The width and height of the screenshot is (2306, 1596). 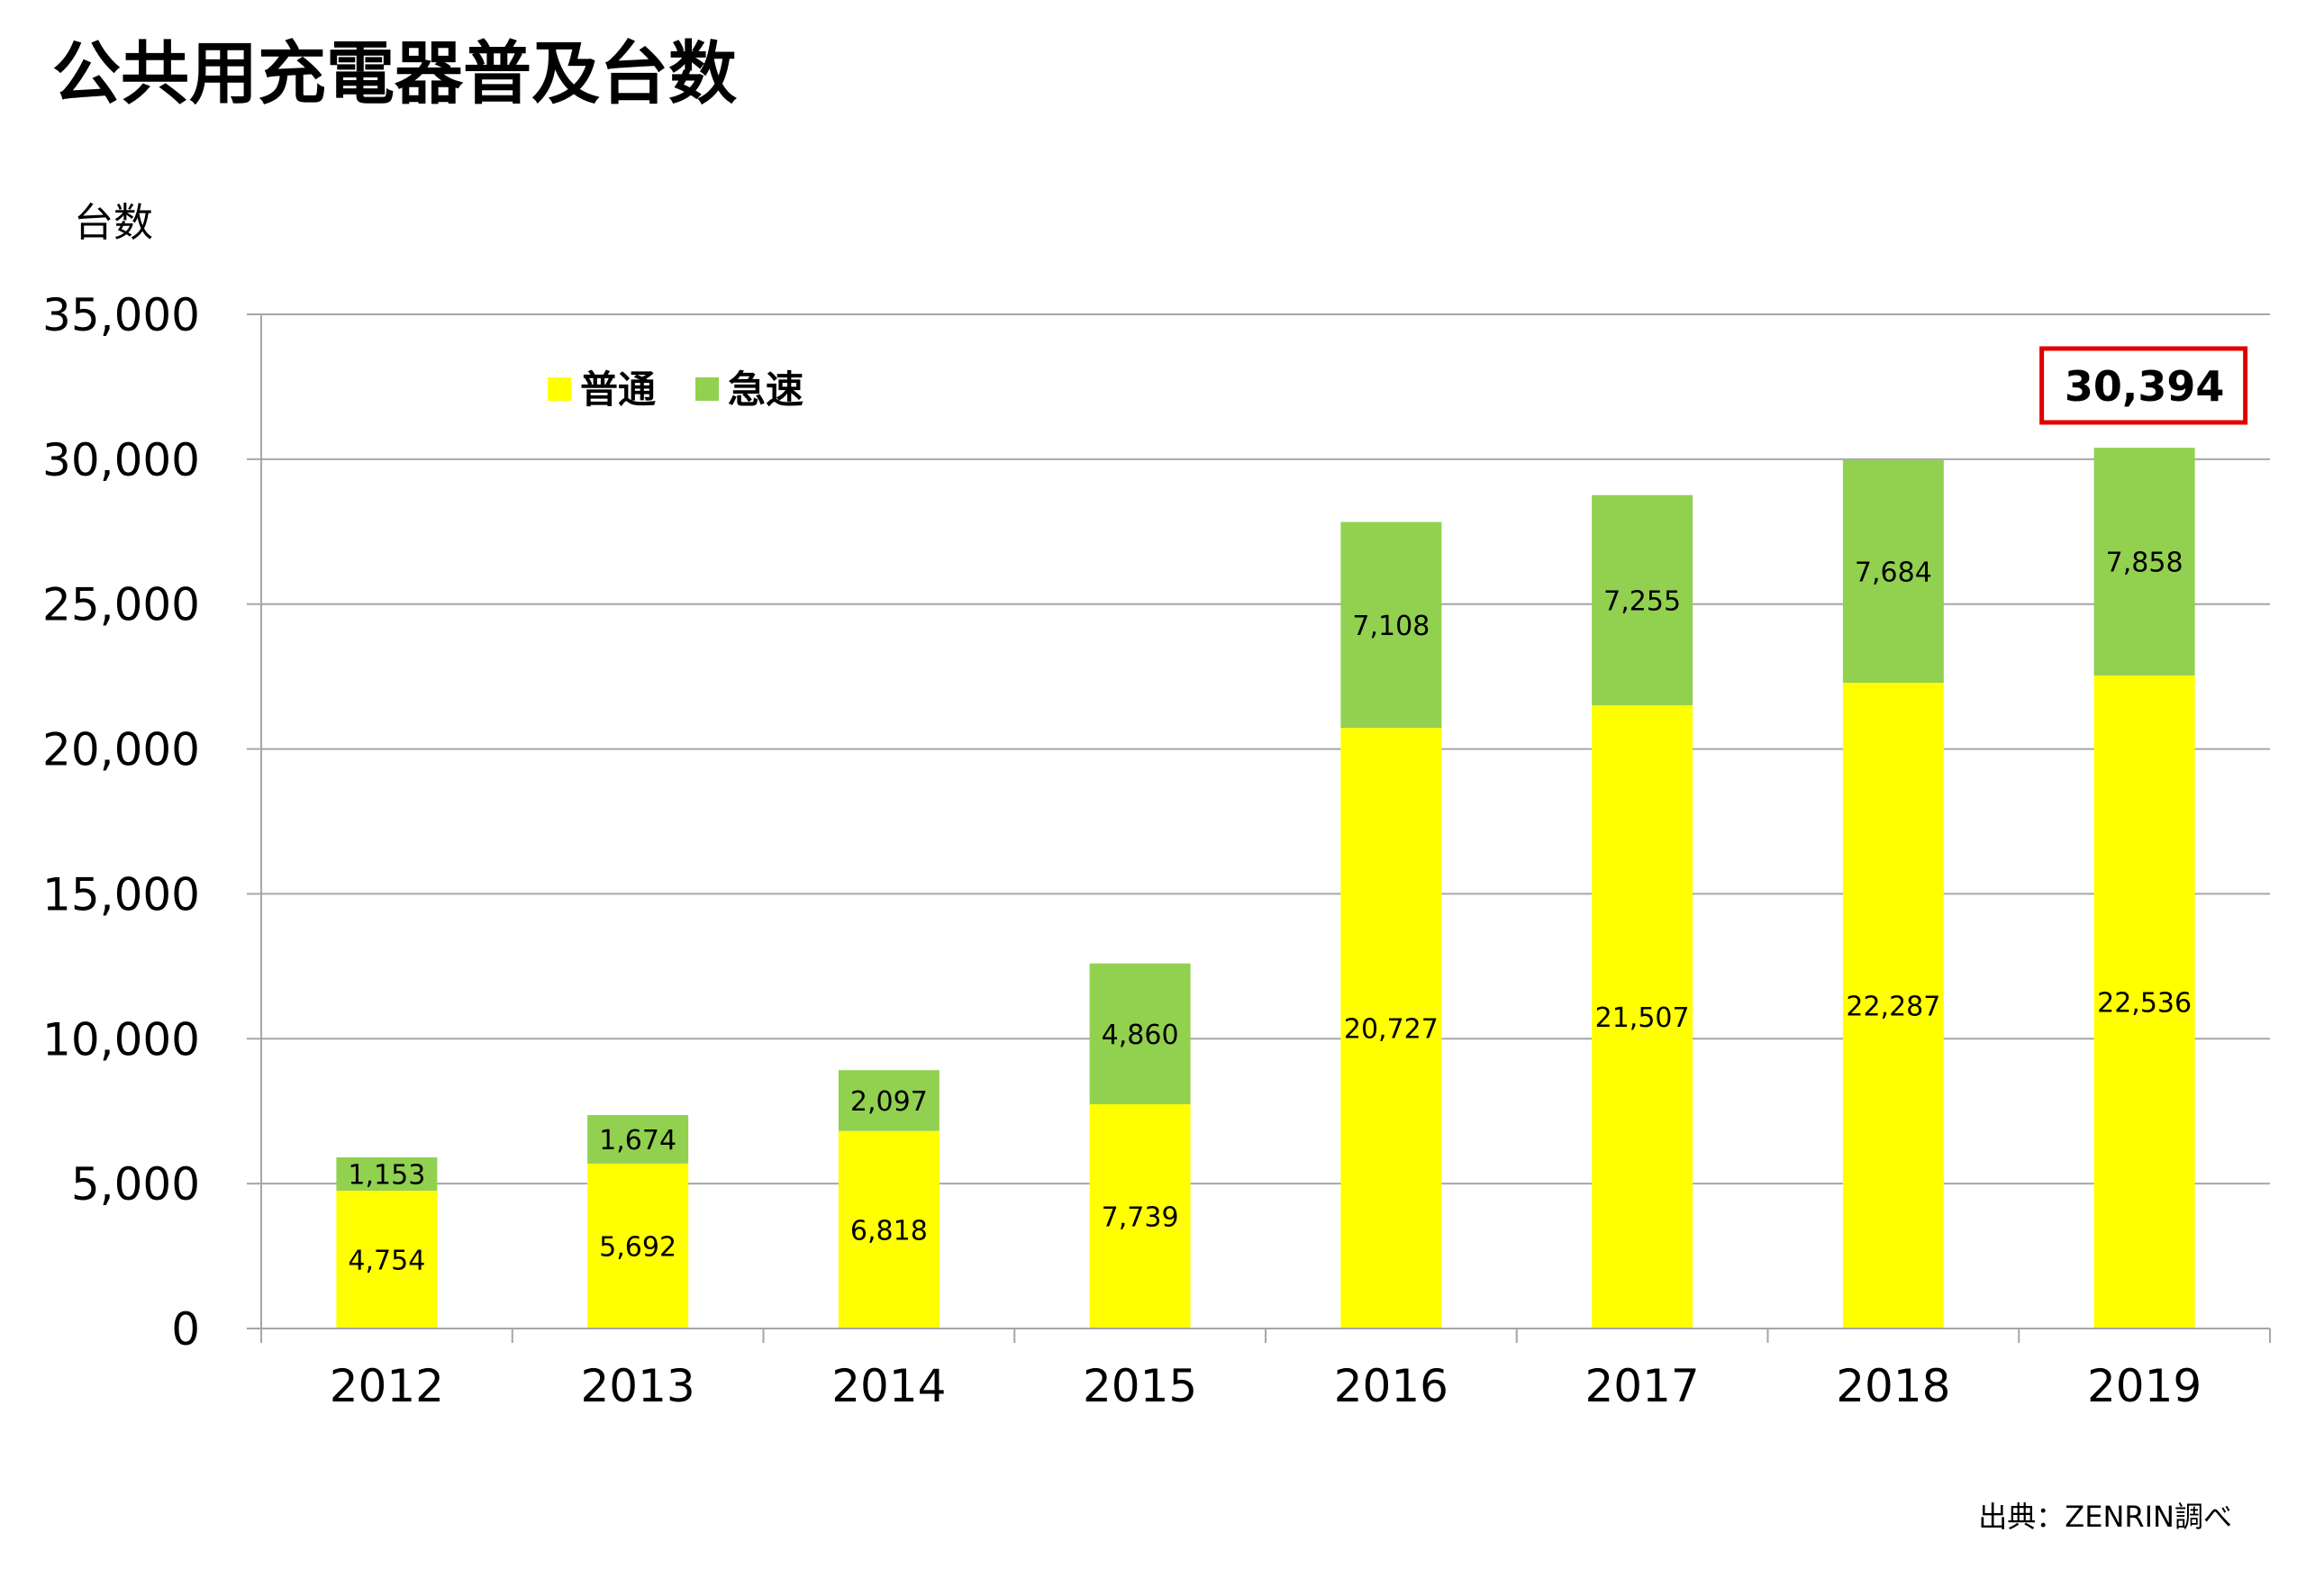 What do you see at coordinates (121, 1039) in the screenshot?
I see `y-tick-label: 10,000` at bounding box center [121, 1039].